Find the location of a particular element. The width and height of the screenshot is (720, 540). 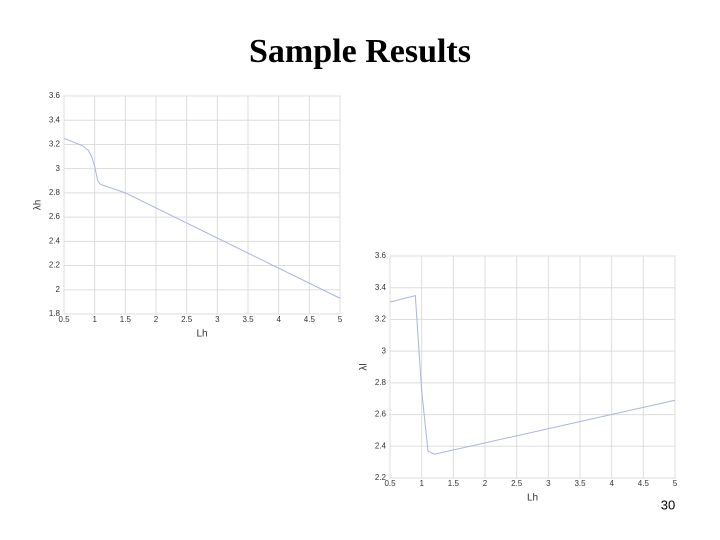

slide-title: Sample Results is located at coordinates (360, 51).